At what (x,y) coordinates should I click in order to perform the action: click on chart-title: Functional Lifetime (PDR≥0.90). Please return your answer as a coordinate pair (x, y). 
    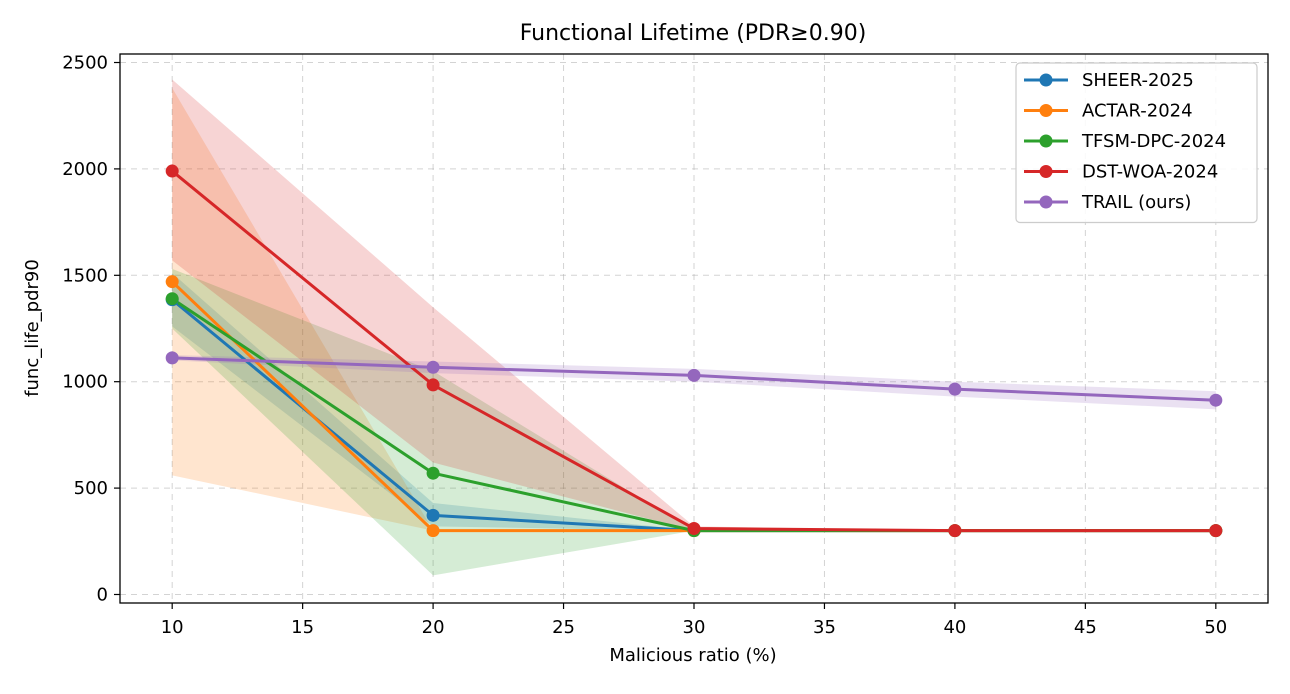
    Looking at the image, I should click on (693, 33).